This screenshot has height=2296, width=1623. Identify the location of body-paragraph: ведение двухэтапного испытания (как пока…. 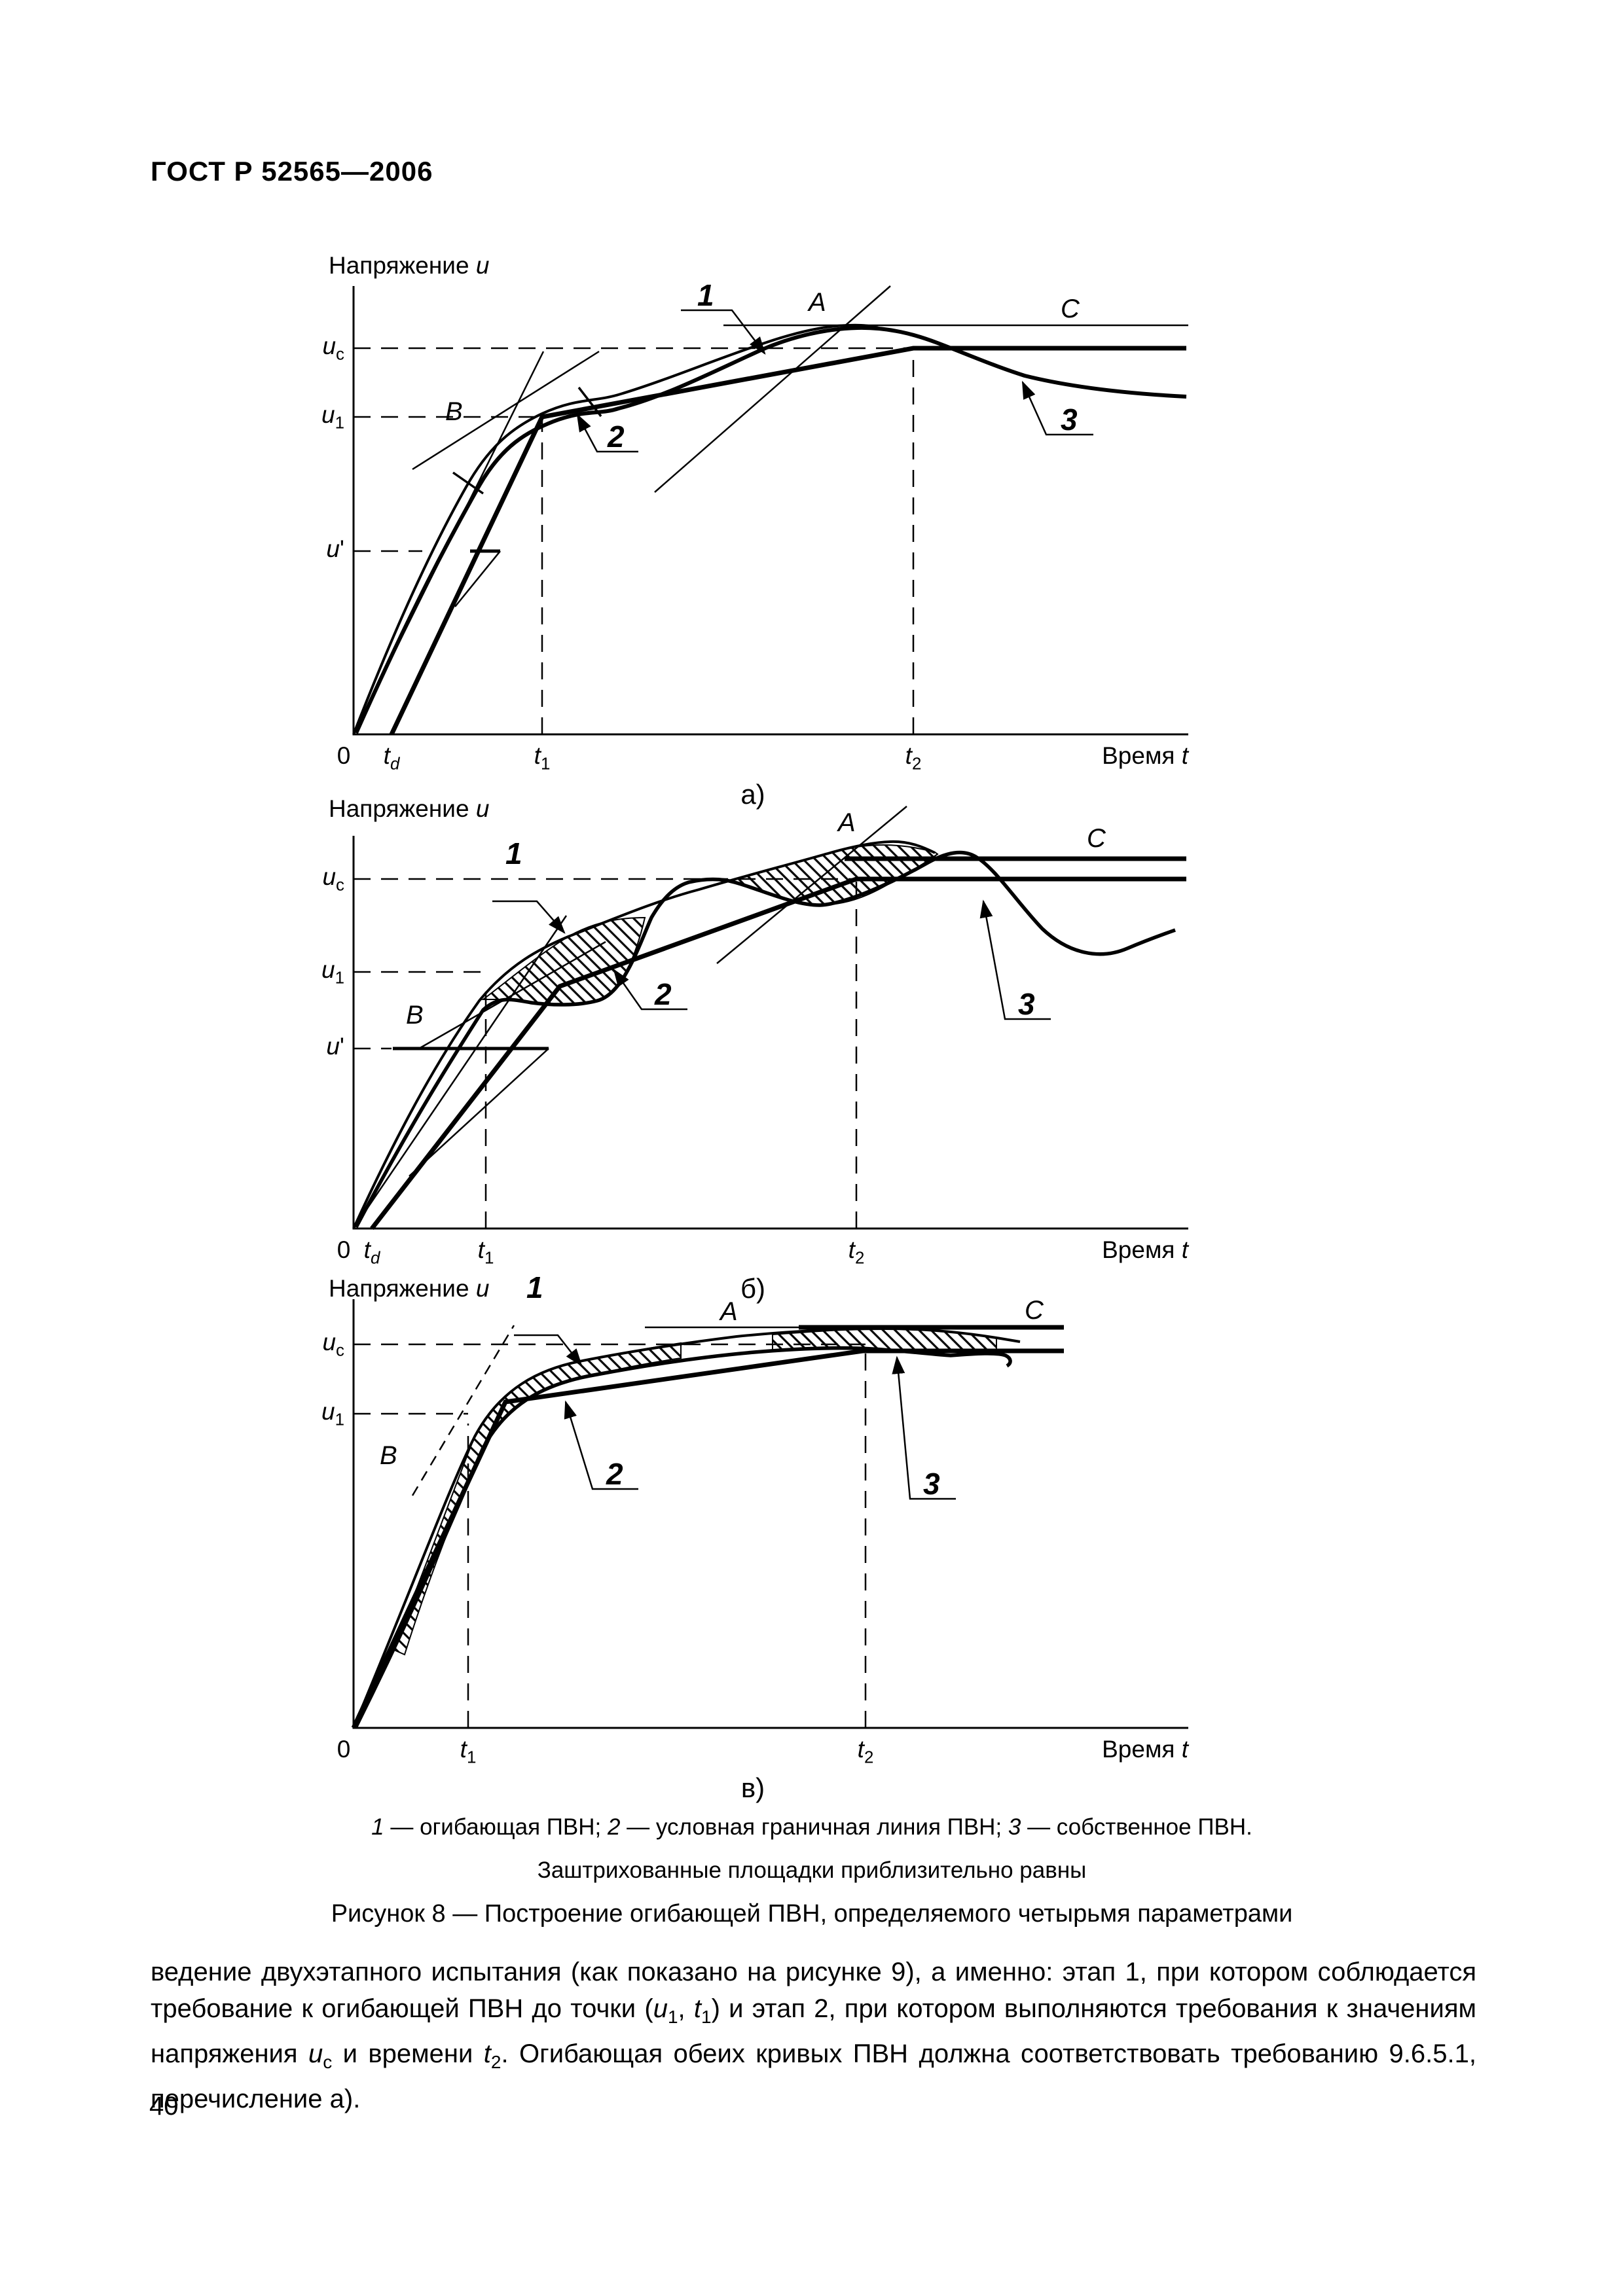
(813, 2035).